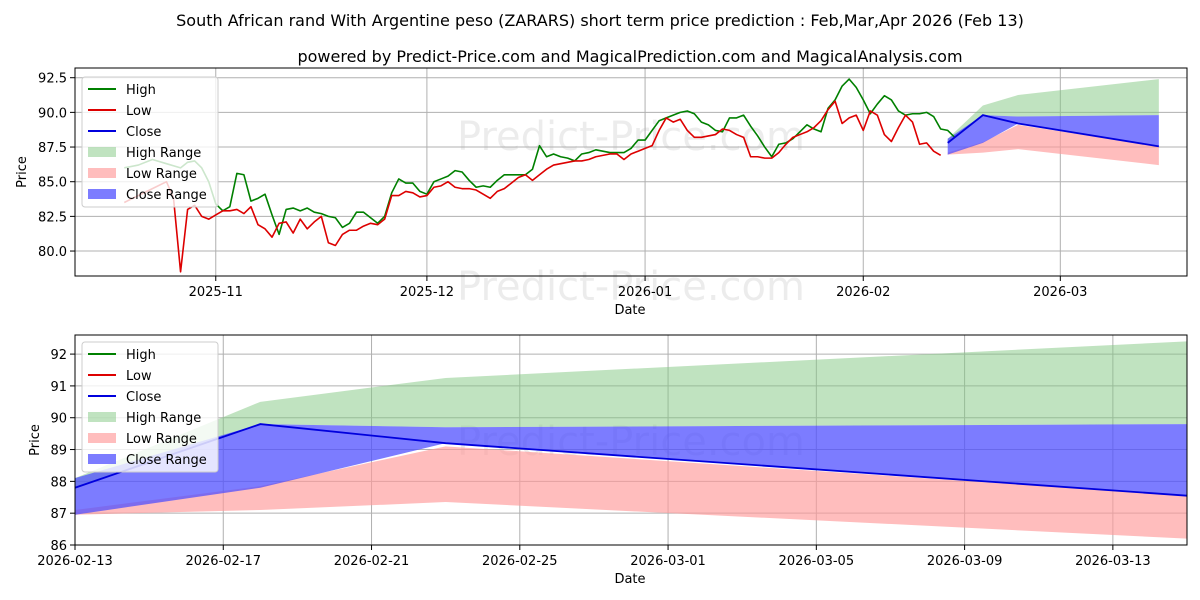 Image resolution: width=1200 pixels, height=600 pixels. I want to click on x-tick-label: 2026-03-09, so click(965, 561).